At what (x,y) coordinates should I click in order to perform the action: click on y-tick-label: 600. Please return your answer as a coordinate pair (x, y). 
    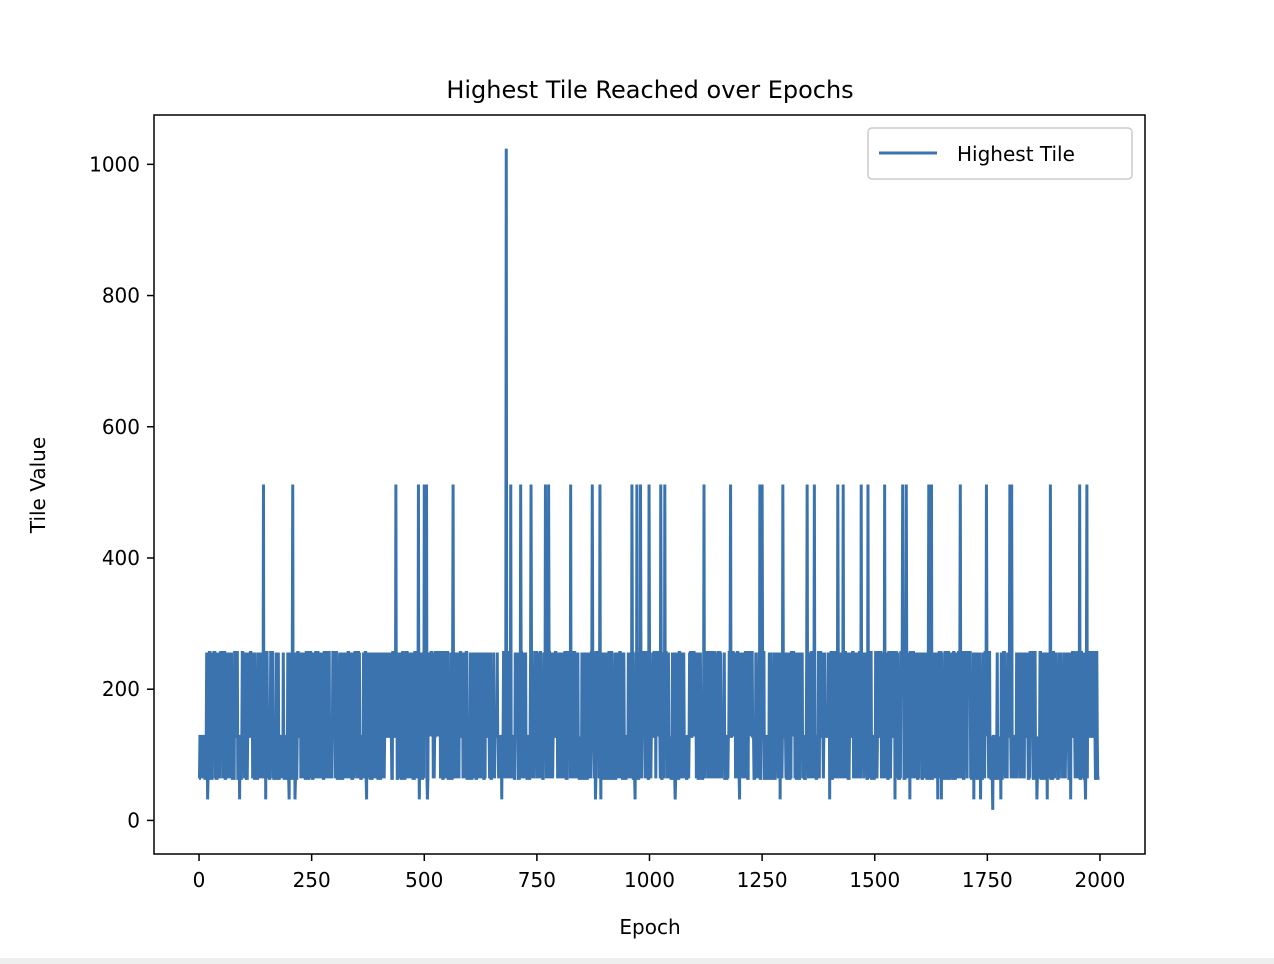
    Looking at the image, I should click on (121, 427).